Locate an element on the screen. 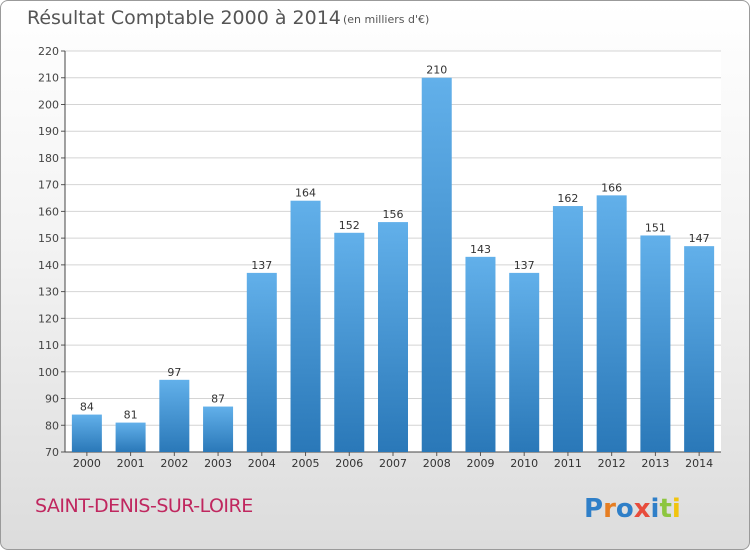 The image size is (750, 550). data-label: 162 is located at coordinates (567, 198).